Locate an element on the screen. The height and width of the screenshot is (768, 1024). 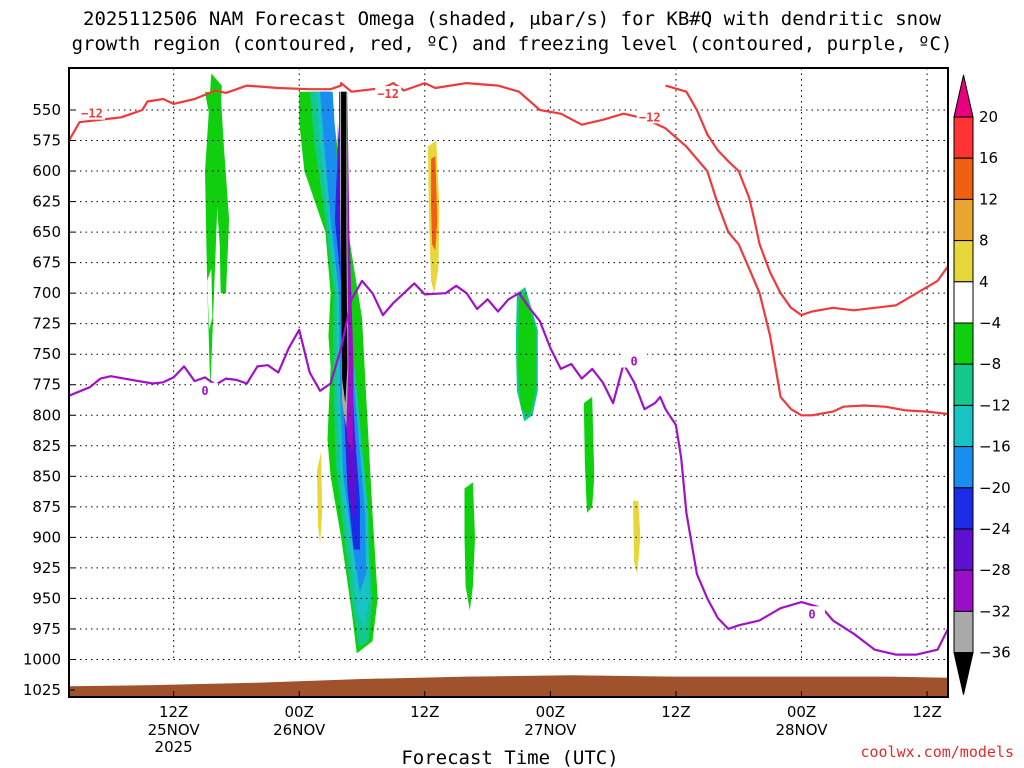
x-axis-title: Forecast Time (UTC) is located at coordinates (509, 757).